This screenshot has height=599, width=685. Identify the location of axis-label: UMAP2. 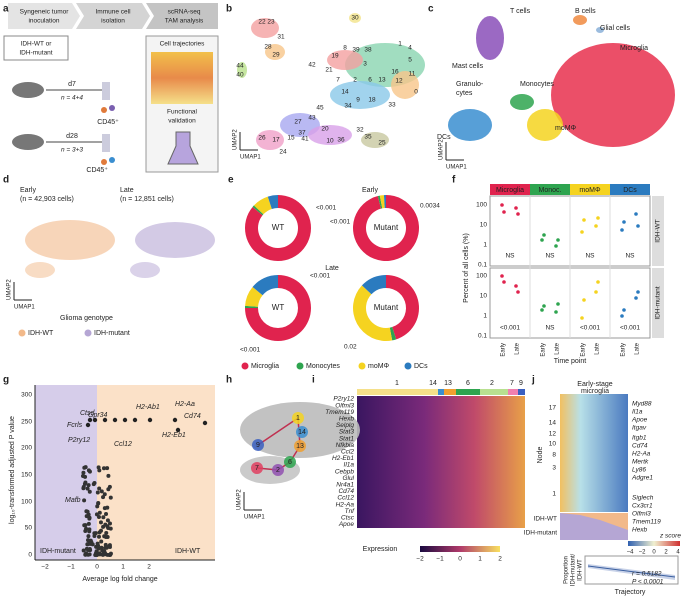
(236, 139).